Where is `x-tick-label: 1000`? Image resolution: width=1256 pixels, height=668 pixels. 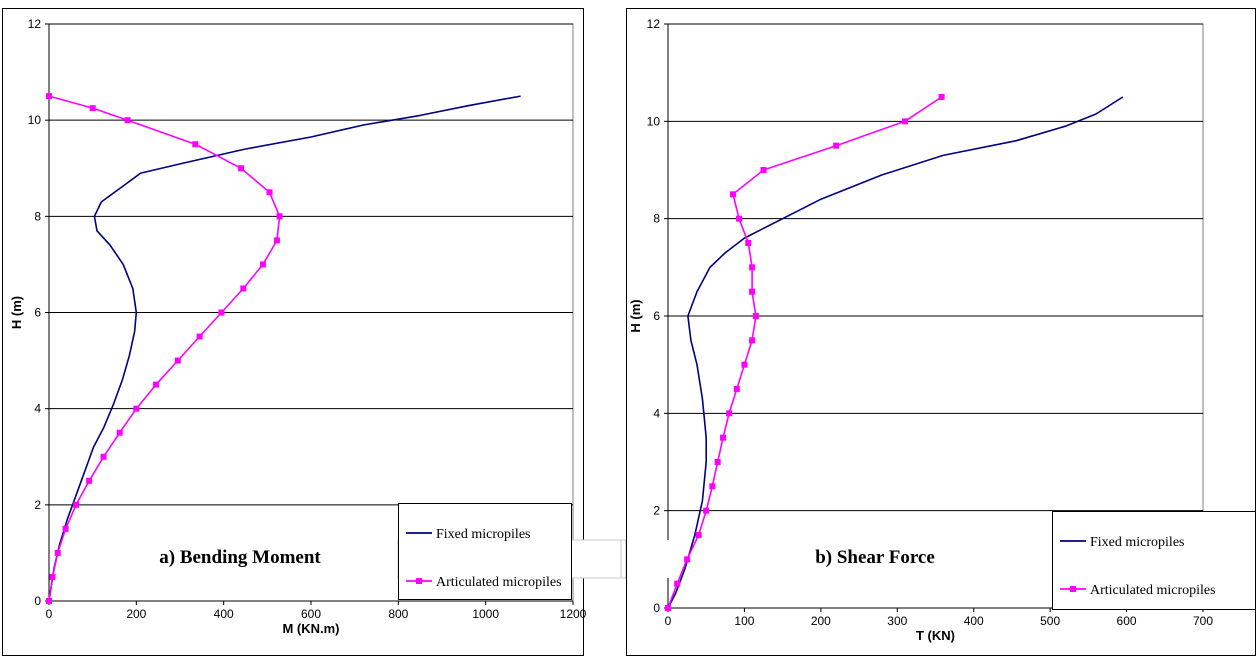
x-tick-label: 1000 is located at coordinates (485, 614).